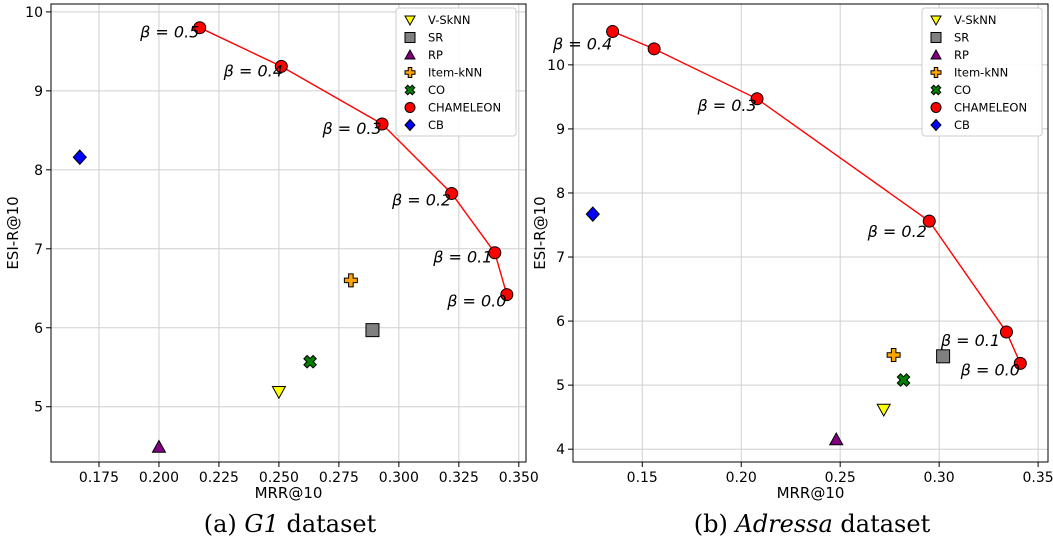  Describe the element at coordinates (219, 478) in the screenshot. I see `x-tick-label: 0.225` at that location.